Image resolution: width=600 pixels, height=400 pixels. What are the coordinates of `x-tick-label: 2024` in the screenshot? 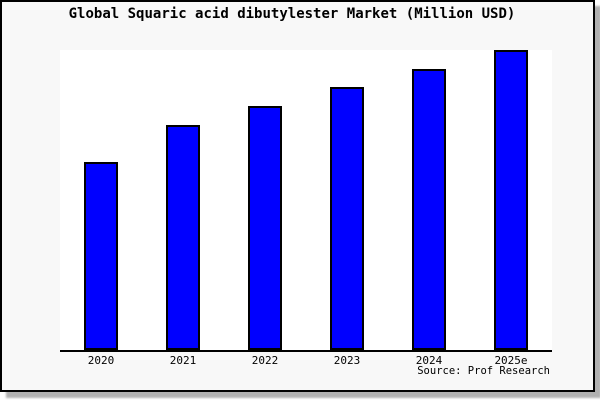 It's located at (429, 360).